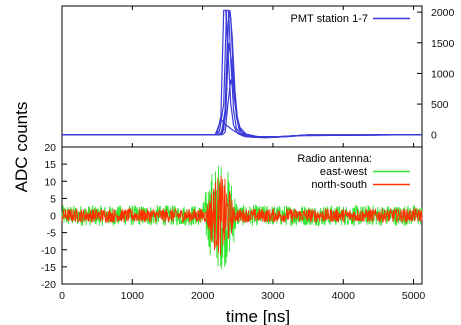 The image size is (461, 325). Describe the element at coordinates (48, 268) in the screenshot. I see `bottom-y-tick-label: -15` at that location.